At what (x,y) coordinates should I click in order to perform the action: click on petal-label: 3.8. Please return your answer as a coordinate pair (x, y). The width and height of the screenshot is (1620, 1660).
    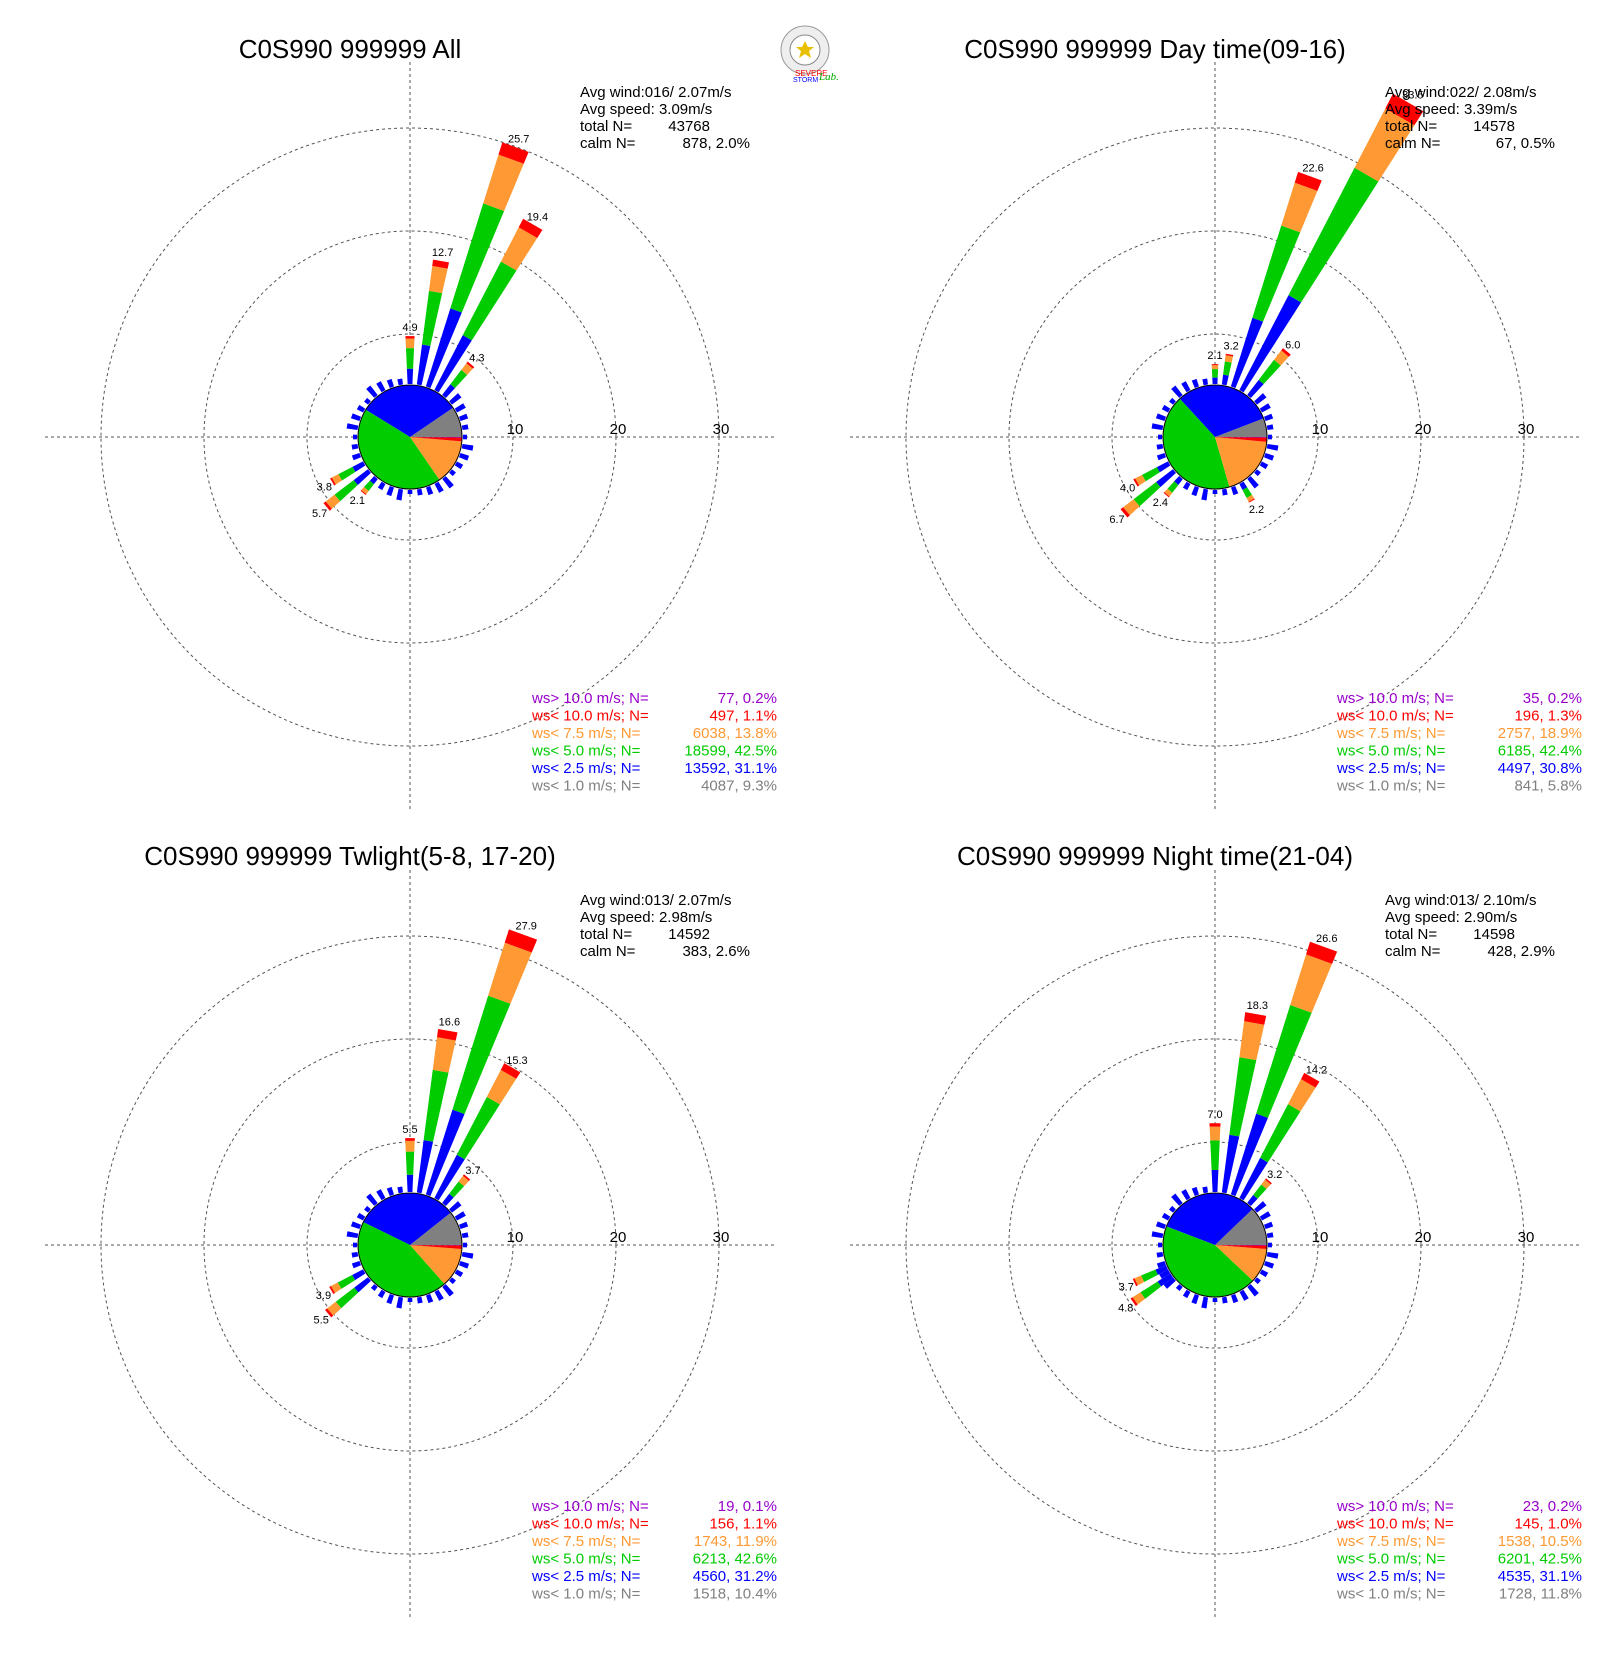
    Looking at the image, I should click on (324, 487).